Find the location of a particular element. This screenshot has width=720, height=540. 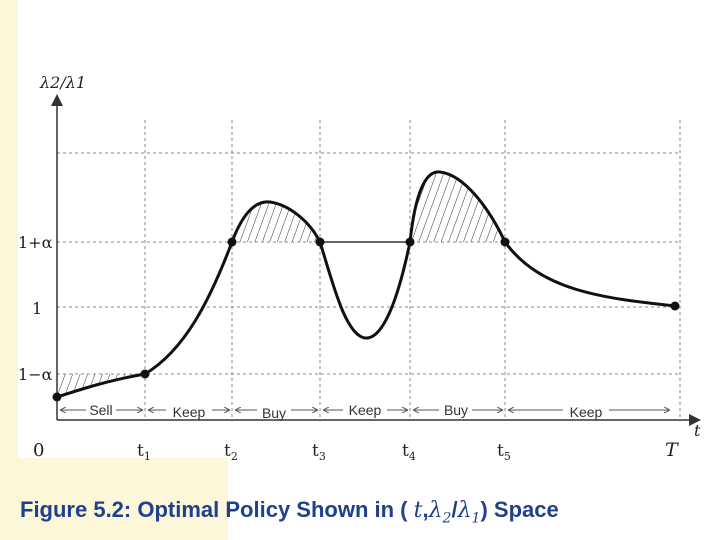

y-tick-one-minus-alpha: 1−α is located at coordinates (35, 374).